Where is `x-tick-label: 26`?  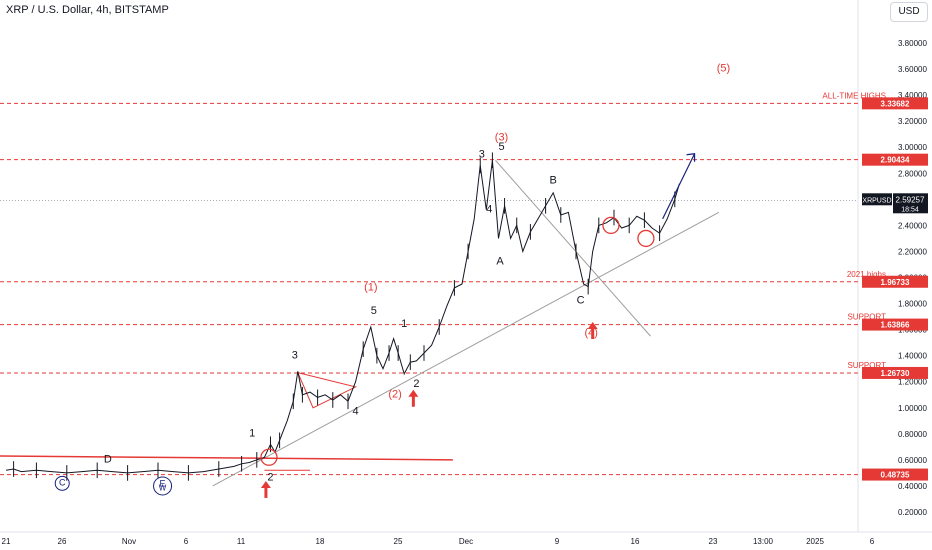
x-tick-label: 26 is located at coordinates (62, 541).